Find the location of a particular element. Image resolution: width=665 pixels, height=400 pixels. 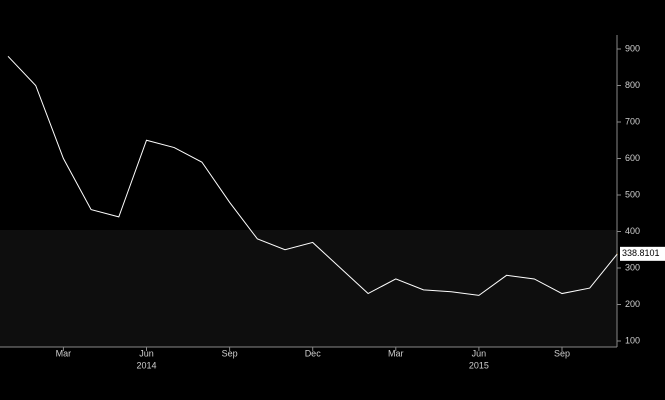

x-tick-label: Dec is located at coordinates (313, 353).